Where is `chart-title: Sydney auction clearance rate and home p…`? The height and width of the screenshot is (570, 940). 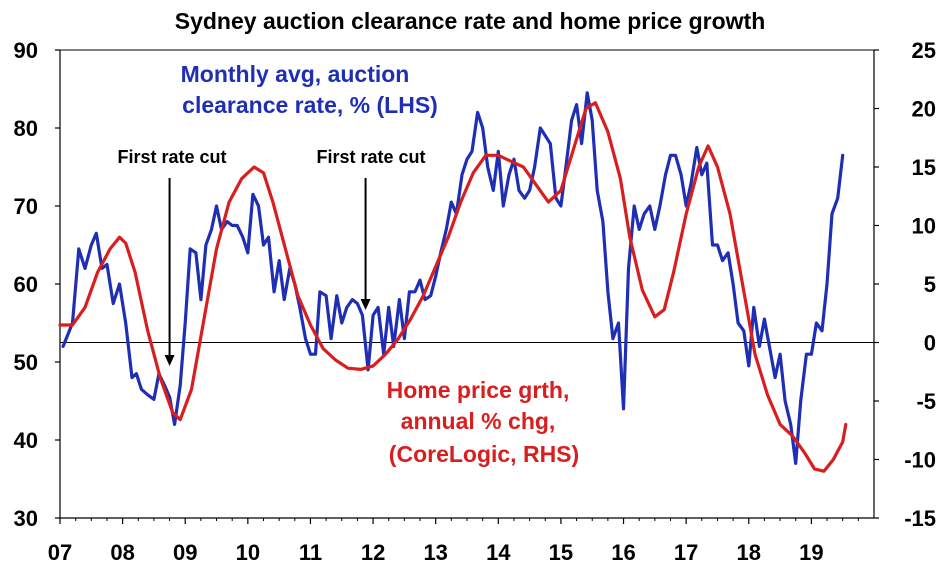
chart-title: Sydney auction clearance rate and home p… is located at coordinates (470, 21).